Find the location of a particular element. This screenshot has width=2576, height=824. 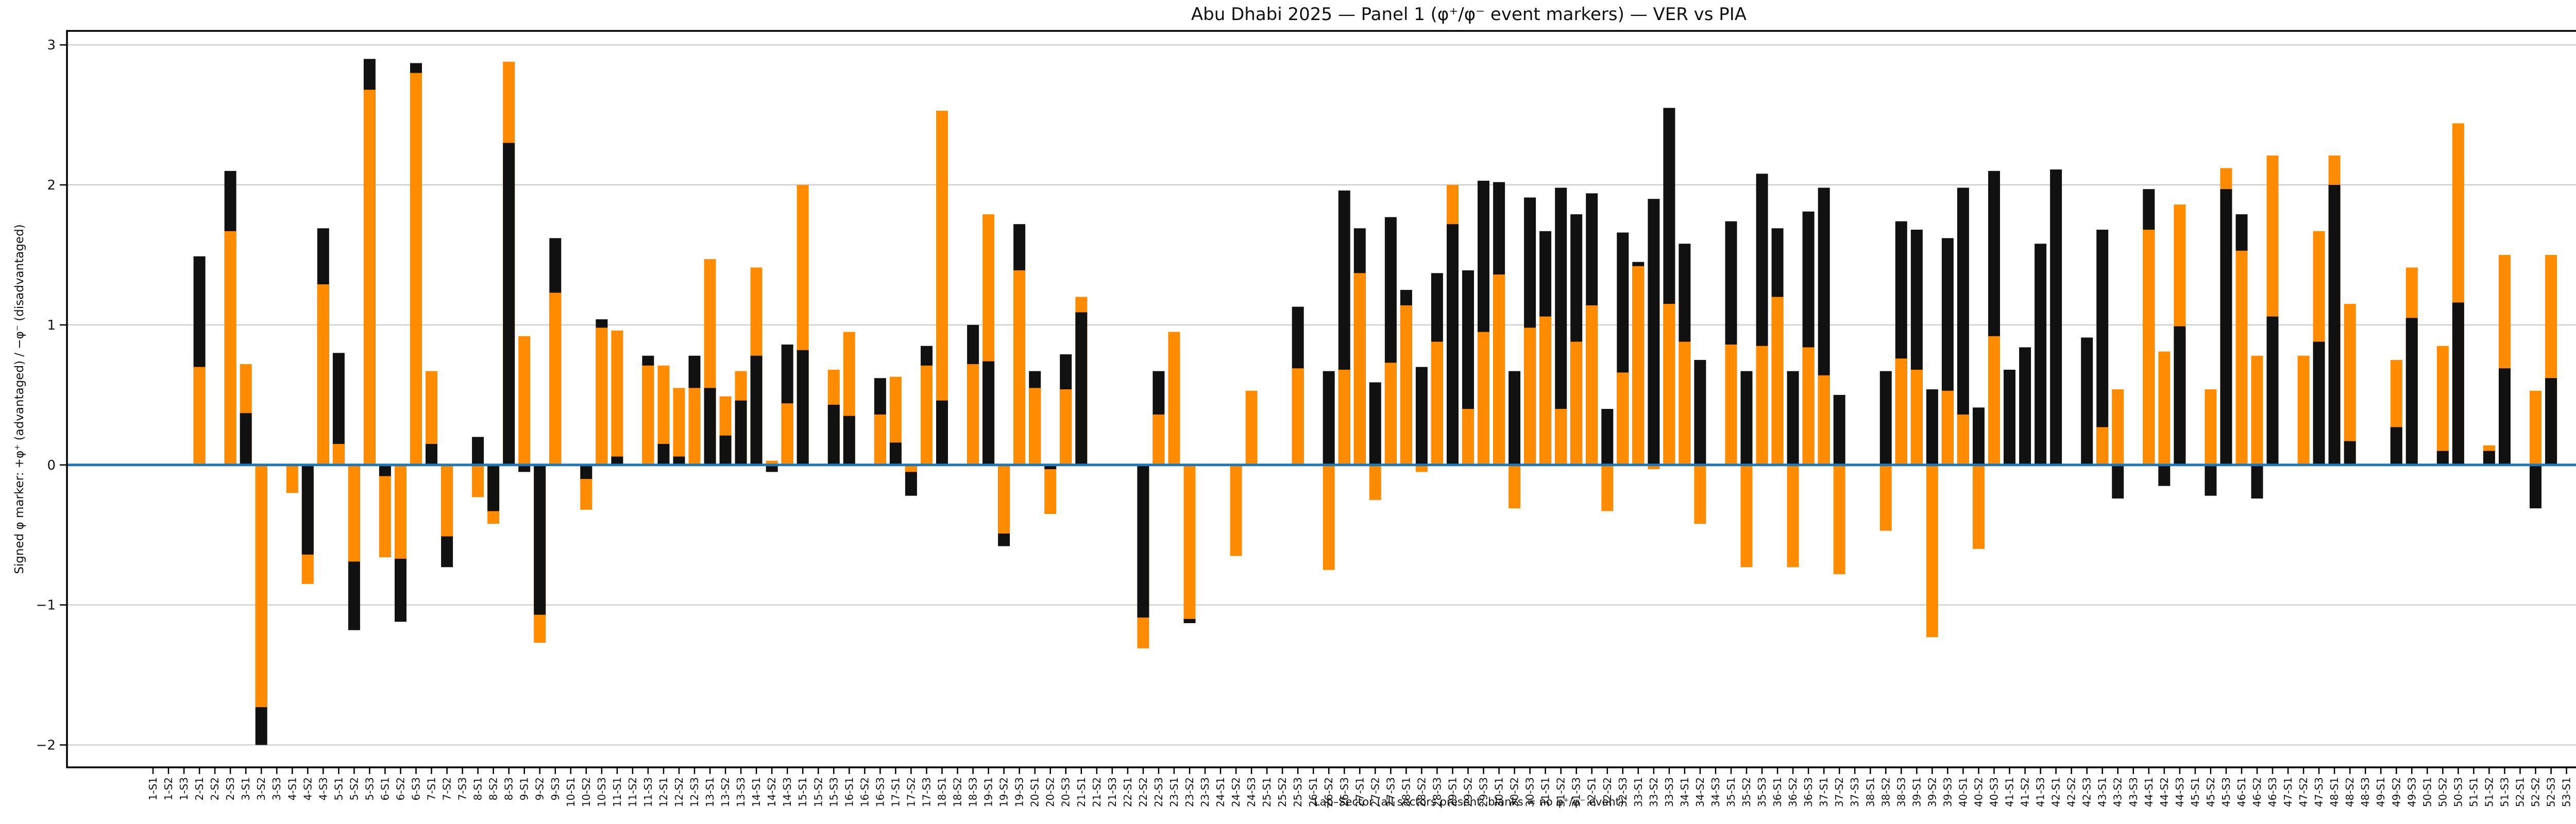

bar-13-S2-PIA is located at coordinates (725, 450).